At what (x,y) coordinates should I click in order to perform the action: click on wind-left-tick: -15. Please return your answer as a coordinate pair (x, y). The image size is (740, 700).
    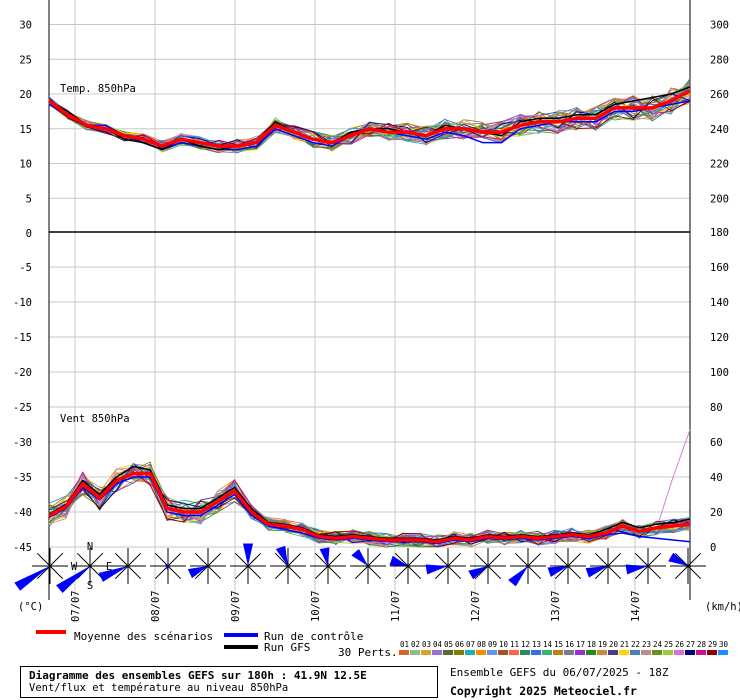
    Looking at the image, I should click on (22, 338).